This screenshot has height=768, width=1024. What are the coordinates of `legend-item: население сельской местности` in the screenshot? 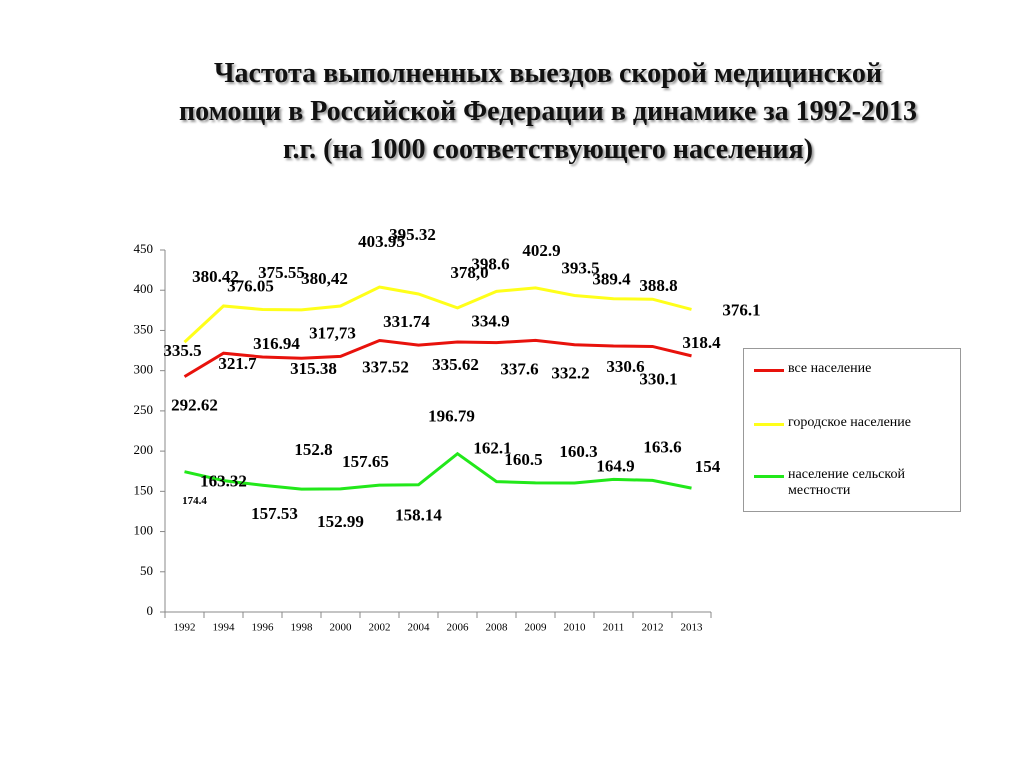 It's located at (856, 483).